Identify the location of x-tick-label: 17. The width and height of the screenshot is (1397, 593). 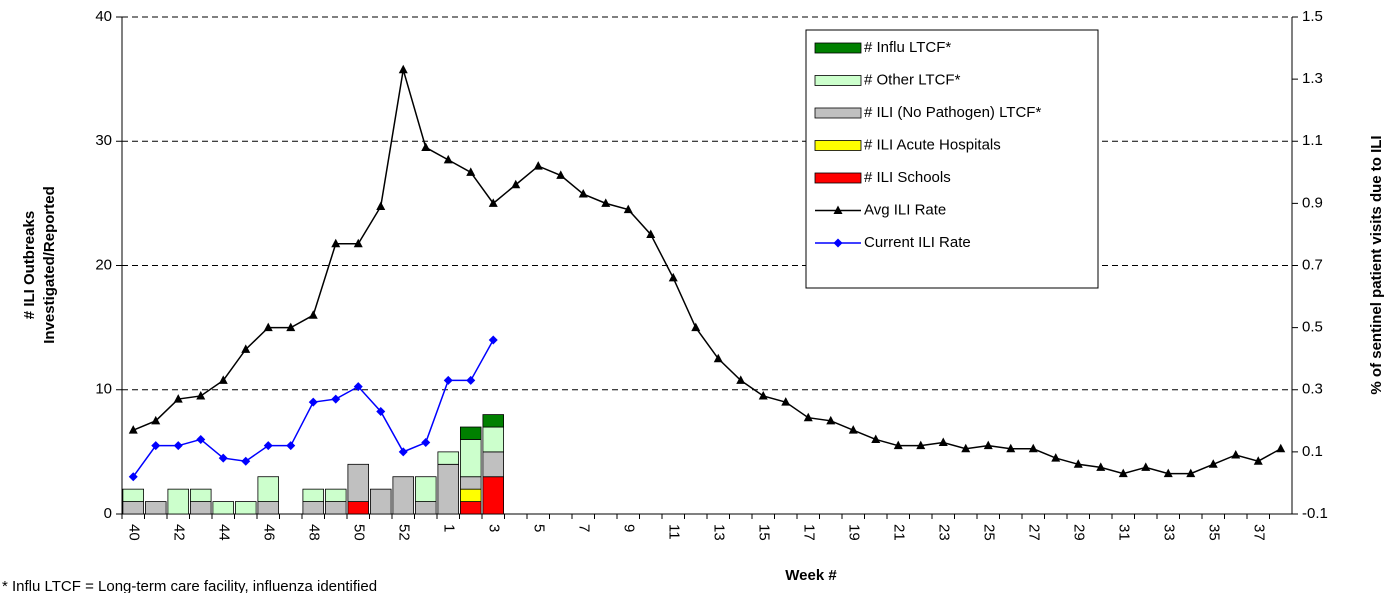
(808, 532).